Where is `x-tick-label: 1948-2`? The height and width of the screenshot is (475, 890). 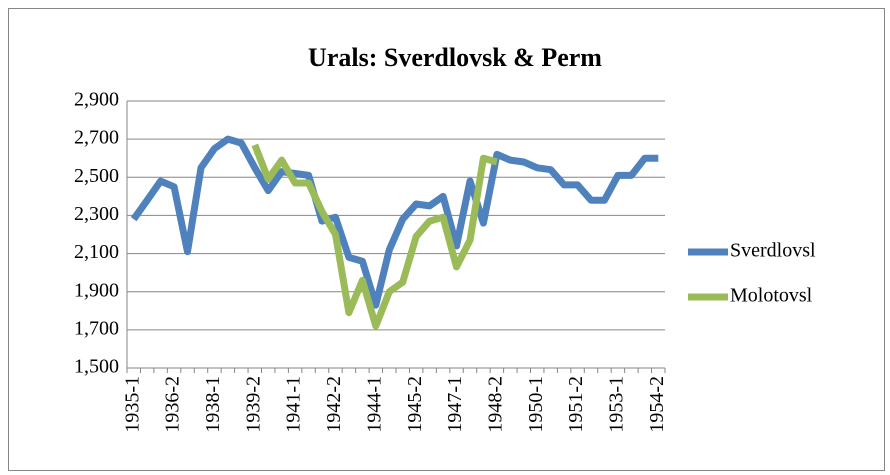
x-tick-label: 1948-2 is located at coordinates (495, 404).